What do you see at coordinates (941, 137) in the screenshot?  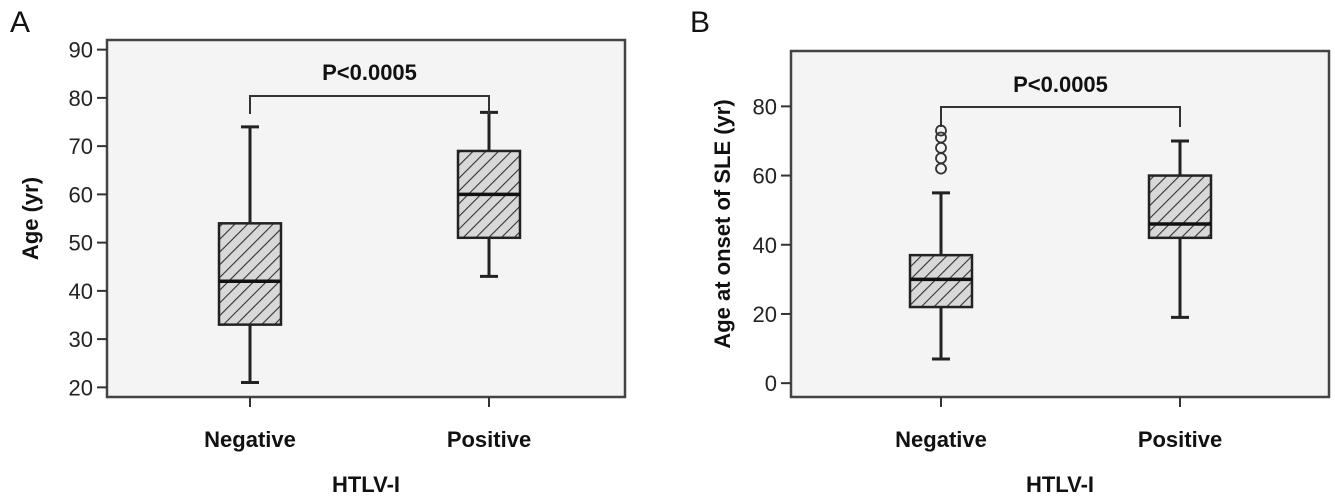 I see `outlier-point` at bounding box center [941, 137].